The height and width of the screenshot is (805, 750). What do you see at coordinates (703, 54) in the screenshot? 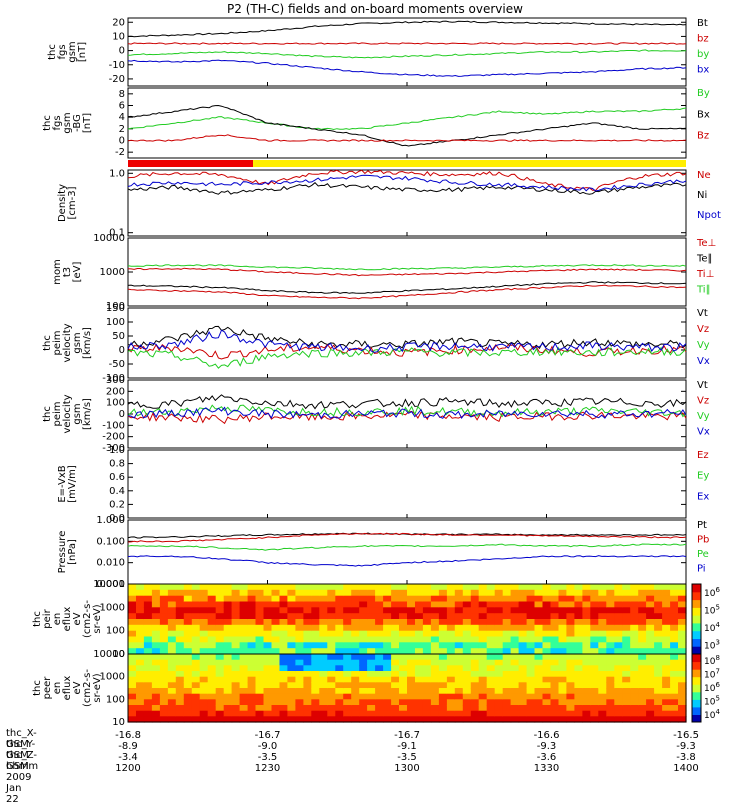
I see `legend-label: by` at bounding box center [703, 54].